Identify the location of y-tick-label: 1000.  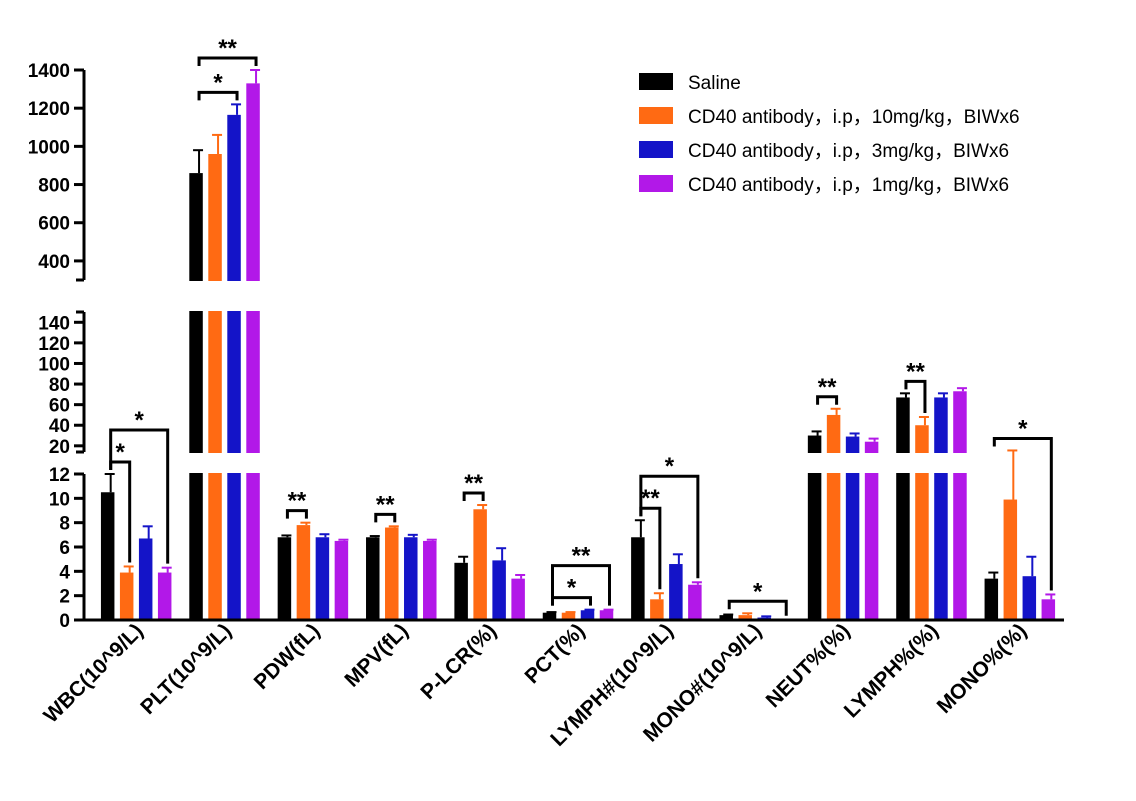
(49, 147).